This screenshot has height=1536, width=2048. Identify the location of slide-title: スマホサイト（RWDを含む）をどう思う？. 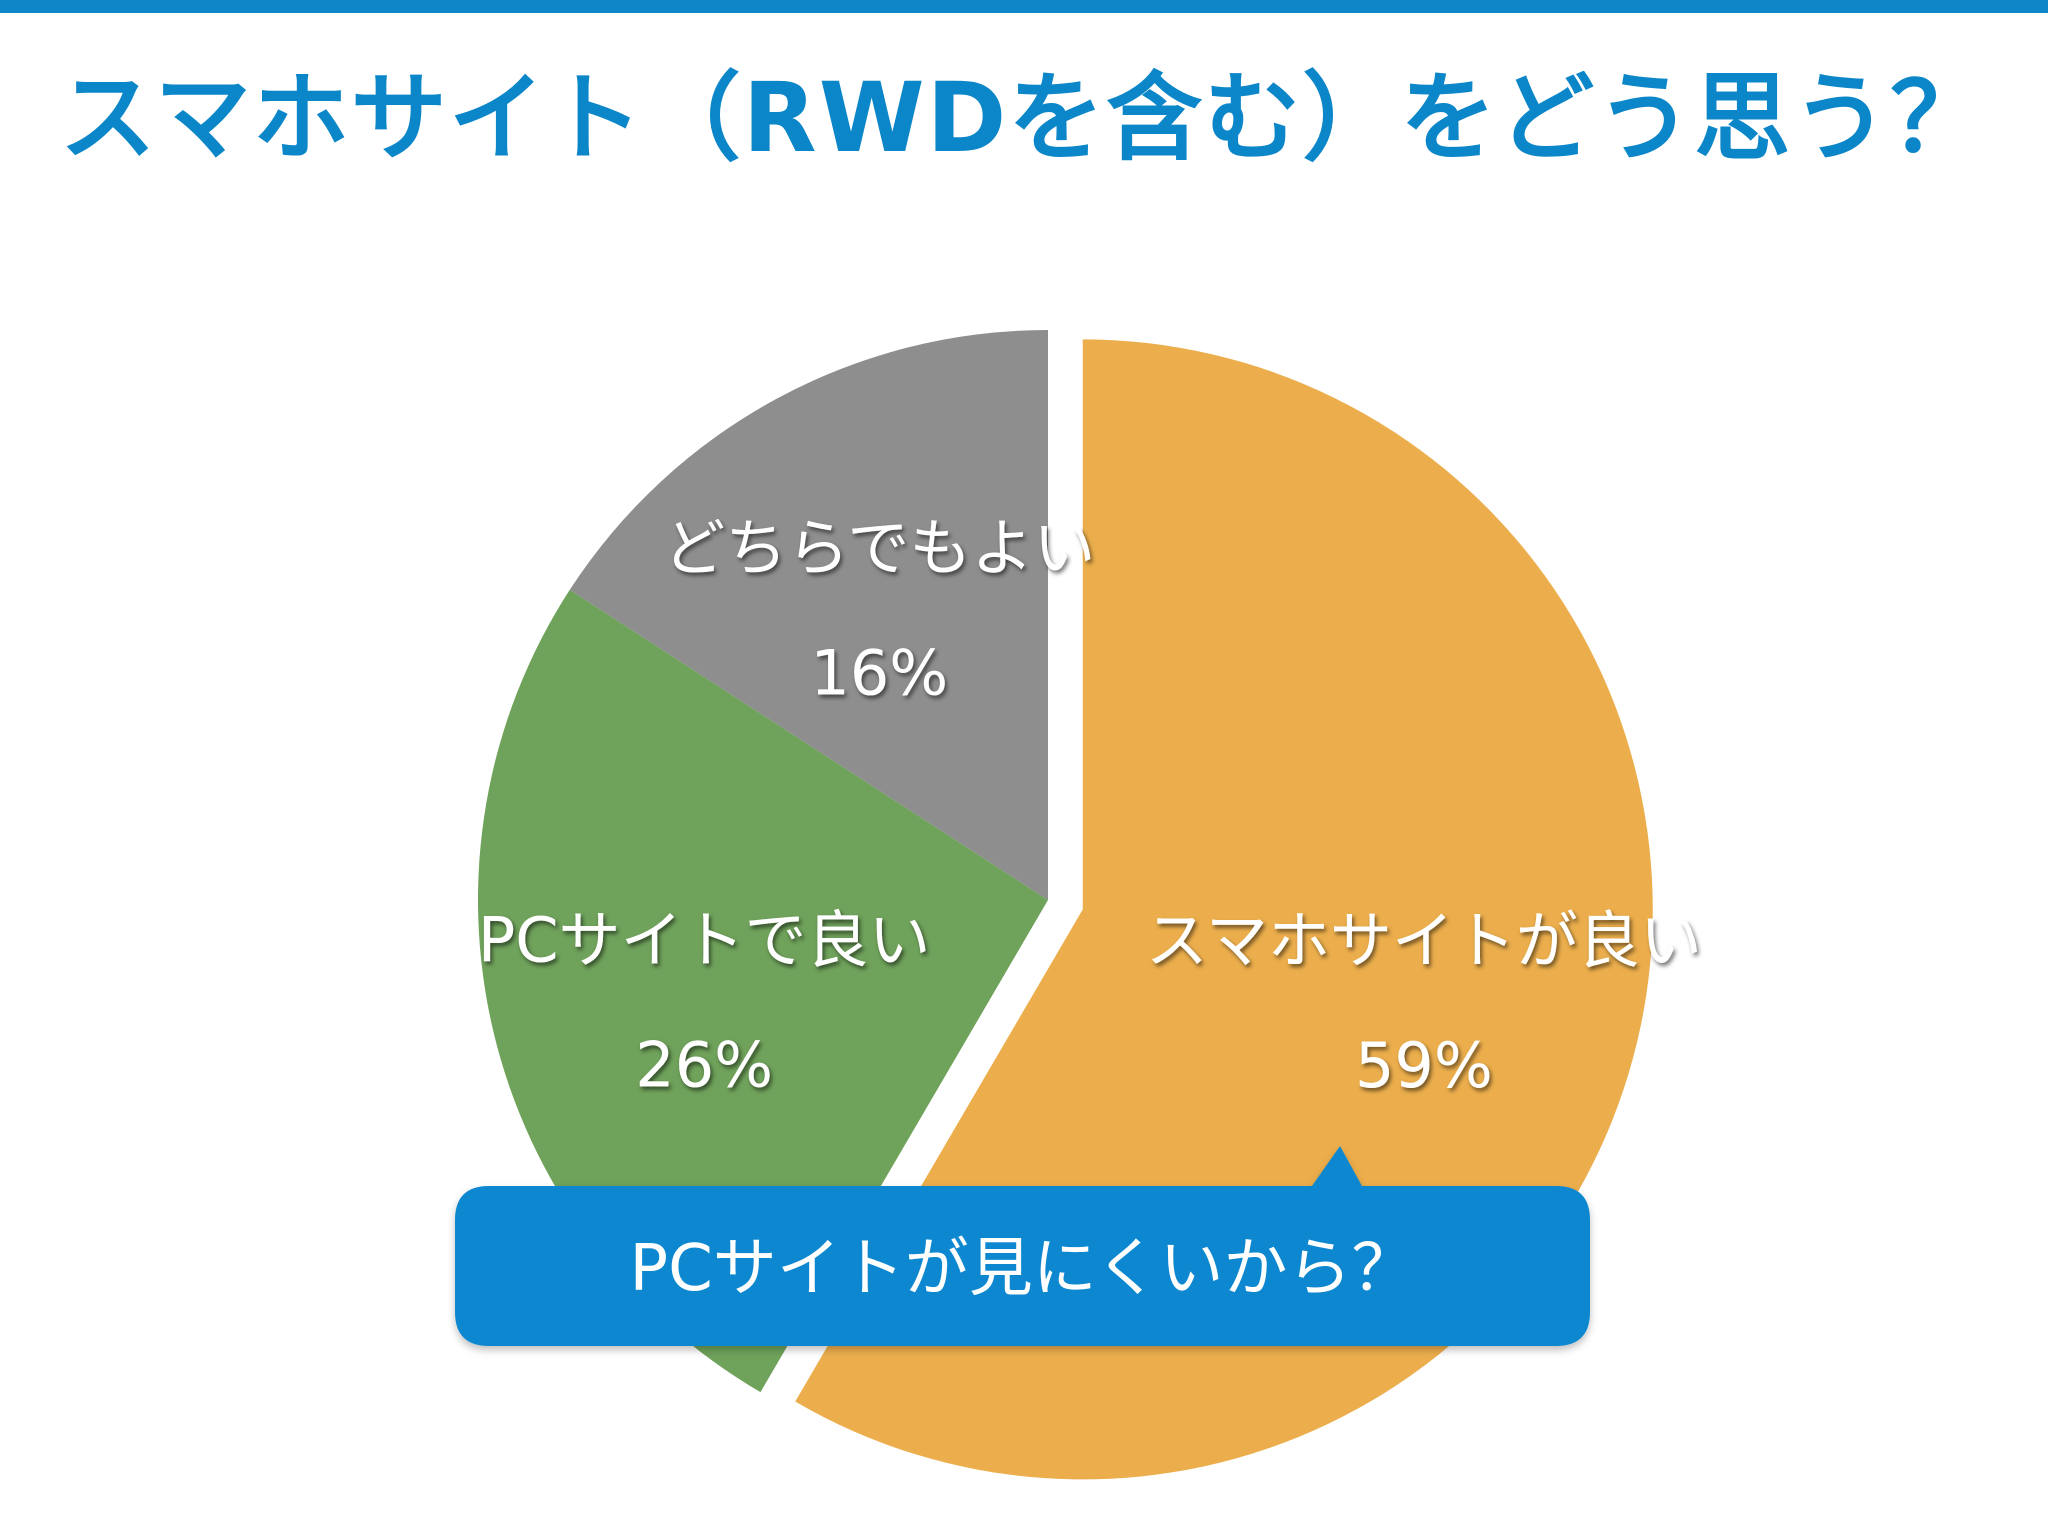
(1024, 118).